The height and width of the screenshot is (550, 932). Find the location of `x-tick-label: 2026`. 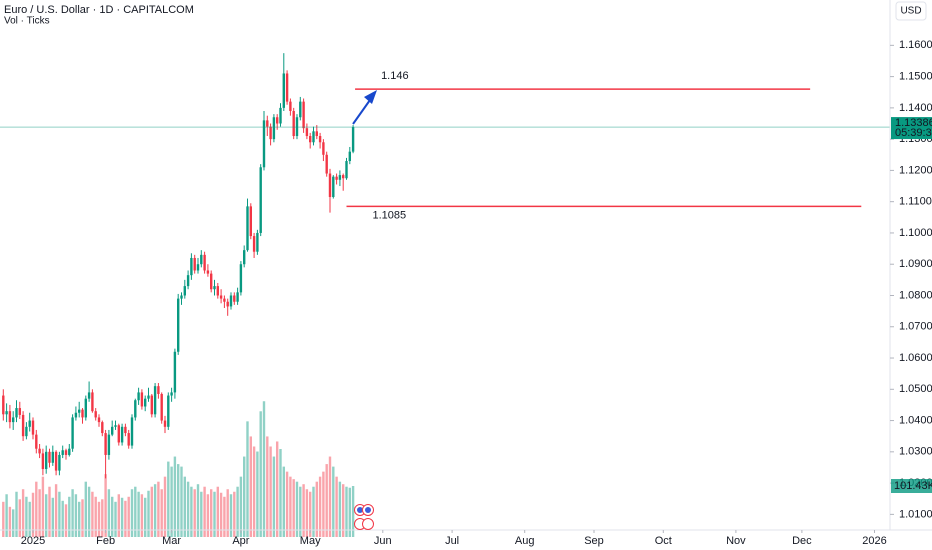

x-tick-label: 2026 is located at coordinates (874, 541).